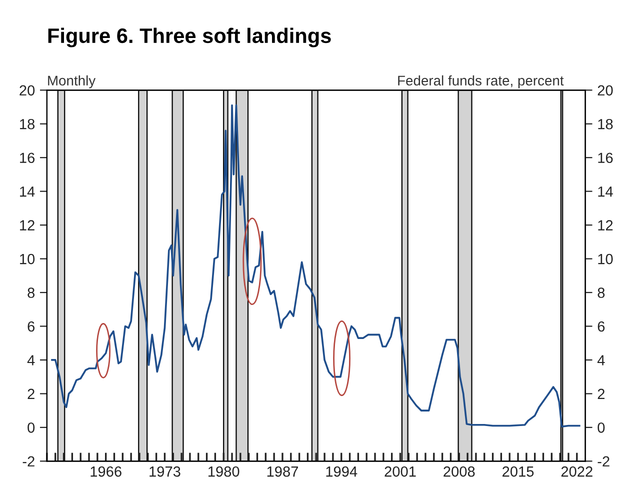  What do you see at coordinates (605, 259) in the screenshot?
I see `y2-tick-label: 10` at bounding box center [605, 259].